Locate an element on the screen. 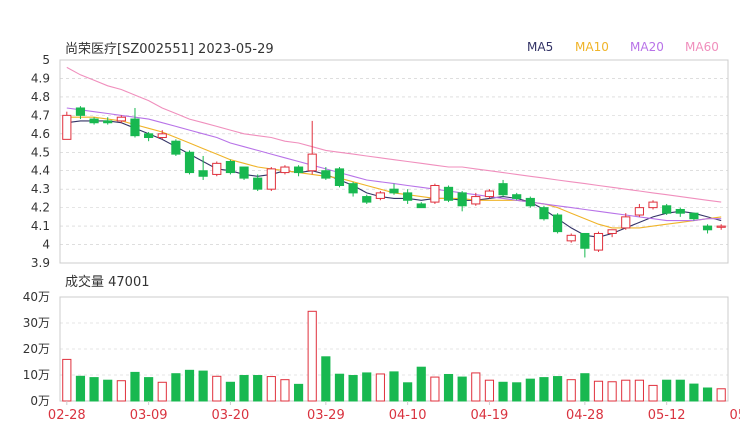 This screenshot has width=740, height=440. volume-title: 成交量 47001 is located at coordinates (107, 282).